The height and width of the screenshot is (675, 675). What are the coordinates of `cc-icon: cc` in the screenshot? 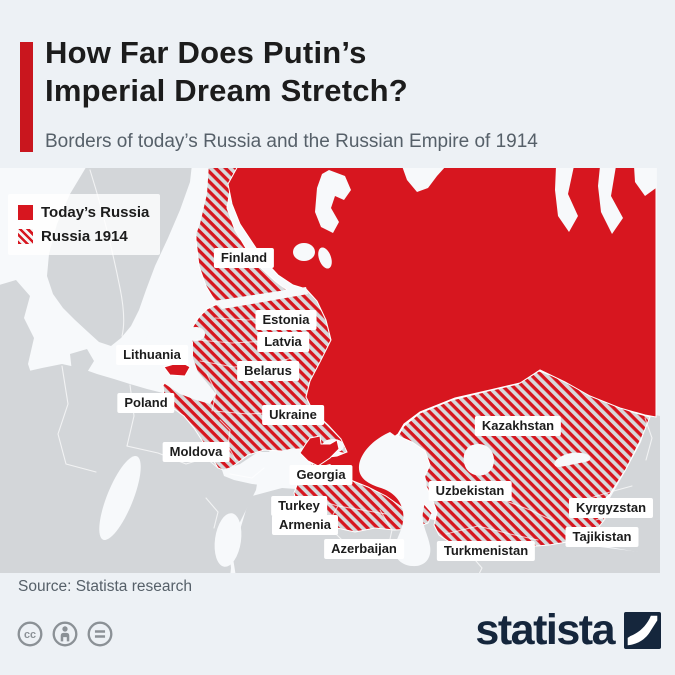 It's located at (30, 634).